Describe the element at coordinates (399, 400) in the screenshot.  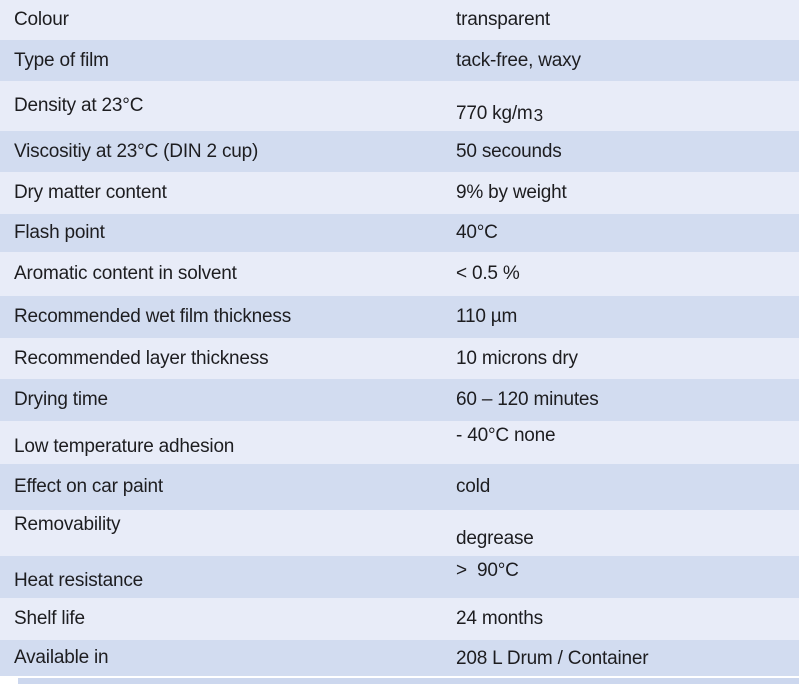
I see `table-row: Drying time 60 – 120 minutes` at that location.